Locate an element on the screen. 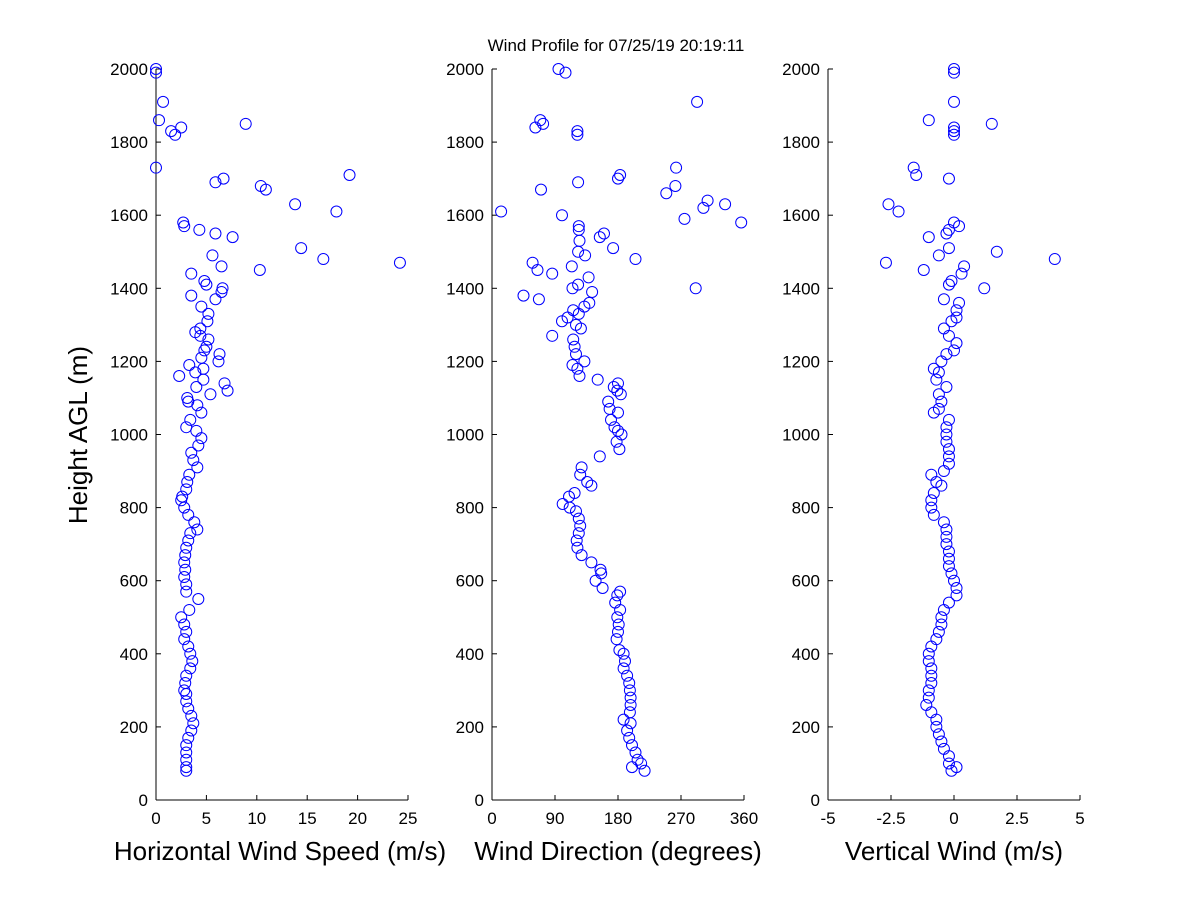 The width and height of the screenshot is (1200, 900). x-tick-label: 2.5 is located at coordinates (1017, 818).